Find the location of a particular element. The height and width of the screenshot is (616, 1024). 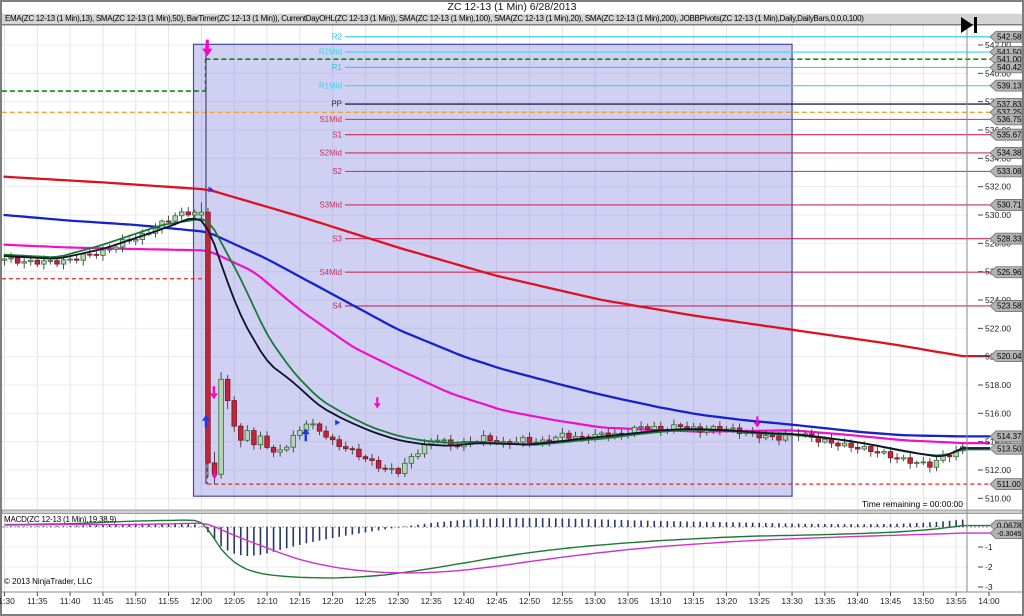

pane-splitter is located at coordinates (512, 511).